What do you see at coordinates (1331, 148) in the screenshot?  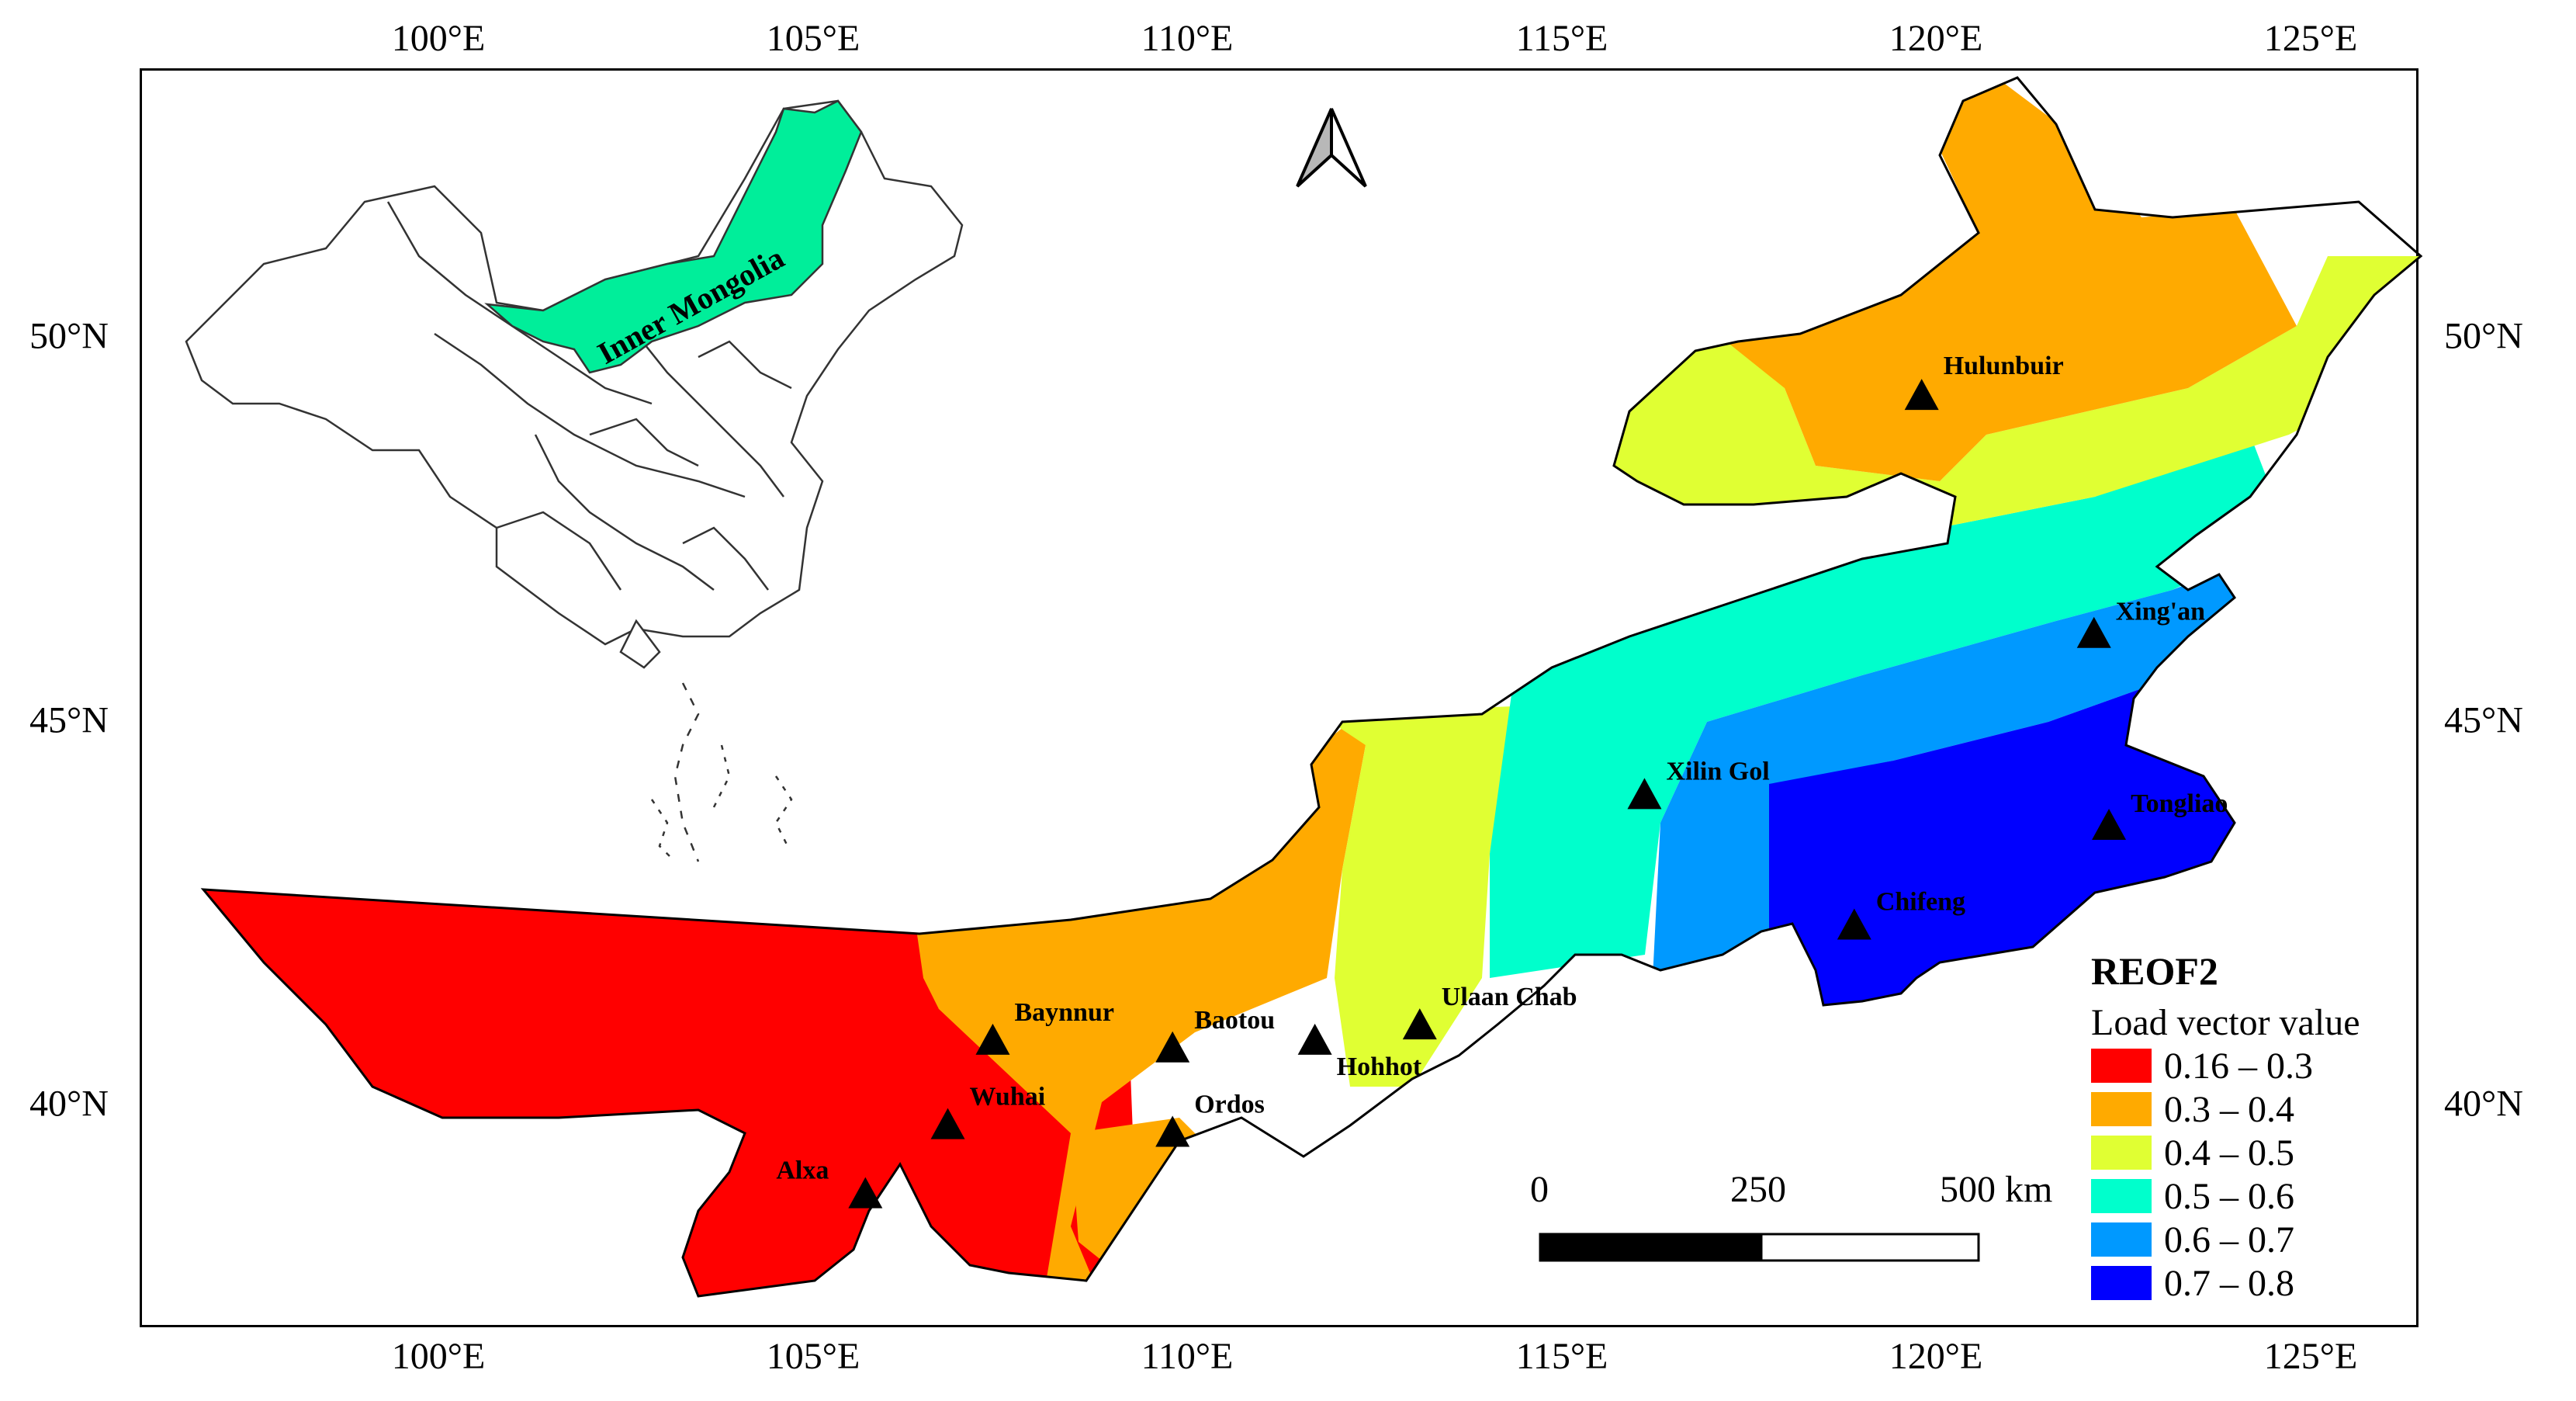 I see `north-arrow-icon` at bounding box center [1331, 148].